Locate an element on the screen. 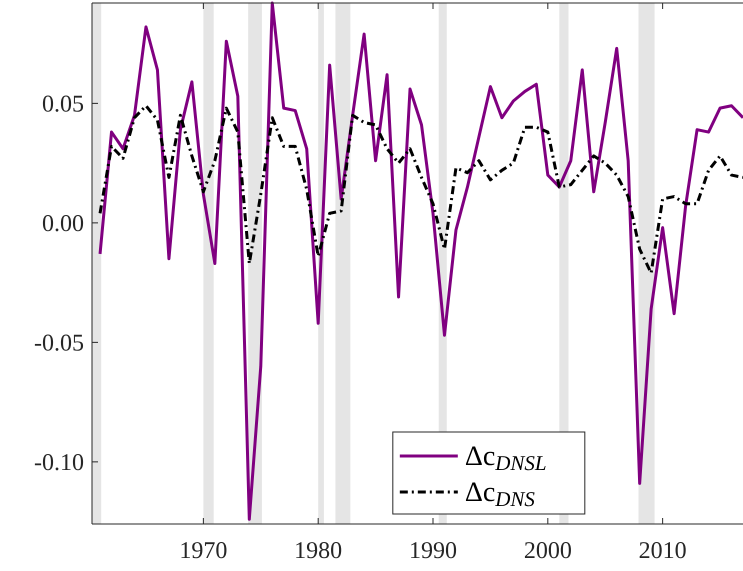  x-tick-label: 1990 is located at coordinates (433, 551).